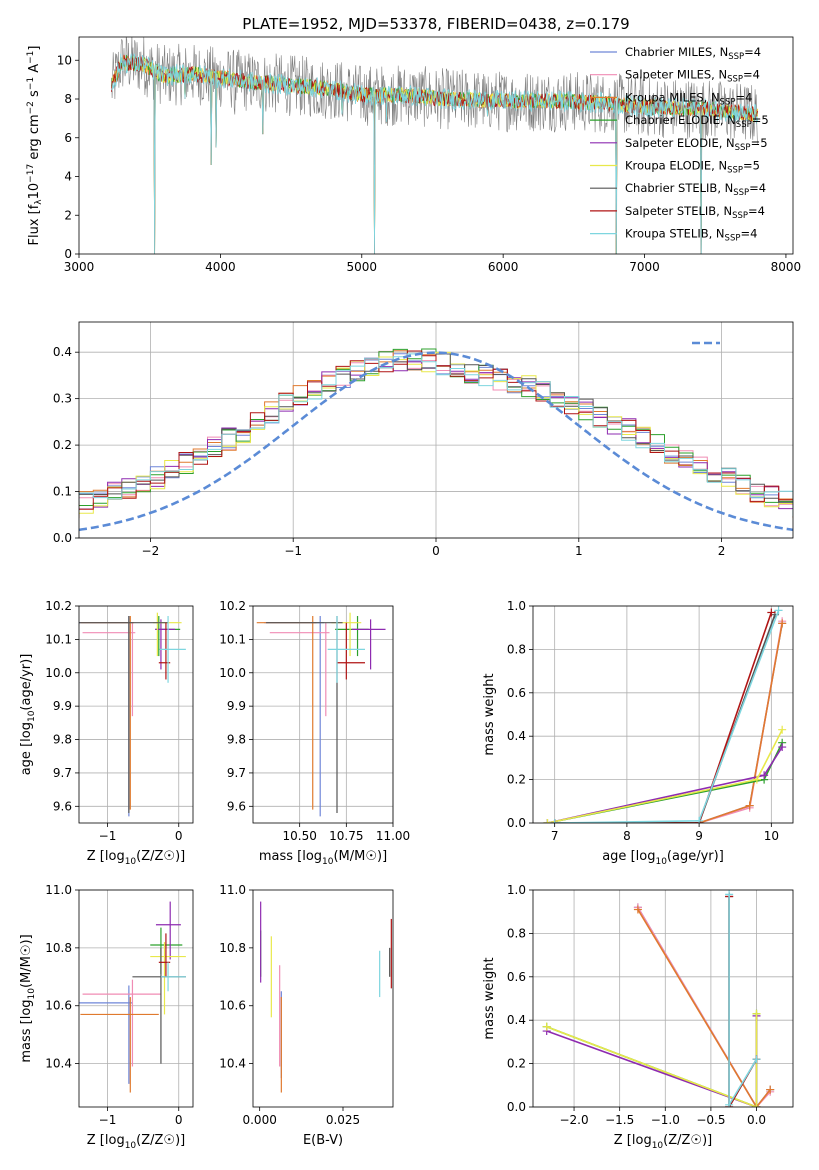  I want to click on age-vs-Z-plot-area, so click(132, 714).